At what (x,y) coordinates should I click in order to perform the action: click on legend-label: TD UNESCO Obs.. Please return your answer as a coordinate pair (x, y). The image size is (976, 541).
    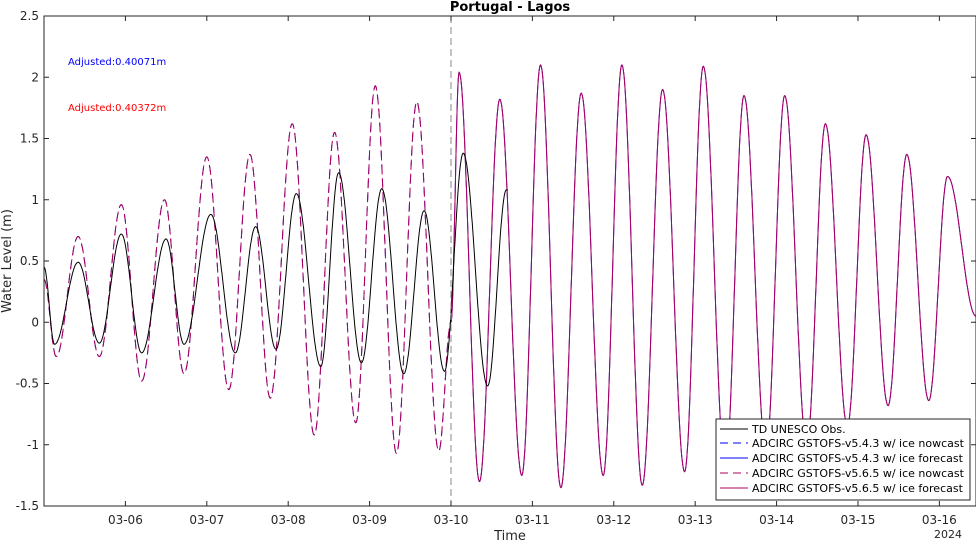
    Looking at the image, I should click on (798, 429).